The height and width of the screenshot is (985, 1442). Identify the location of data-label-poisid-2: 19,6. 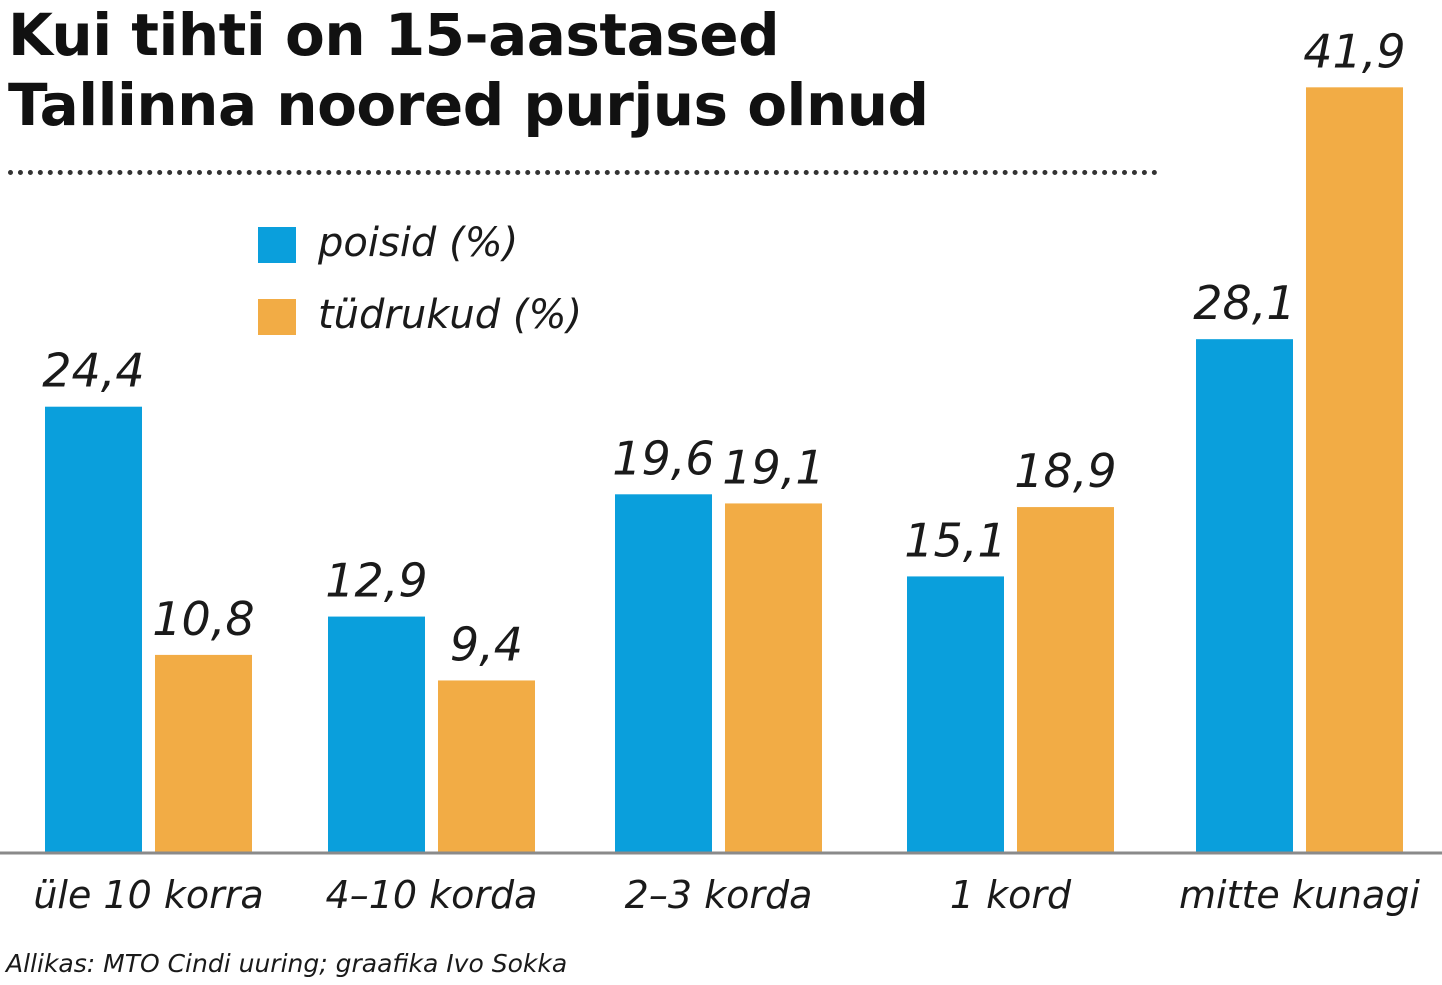
(663, 458).